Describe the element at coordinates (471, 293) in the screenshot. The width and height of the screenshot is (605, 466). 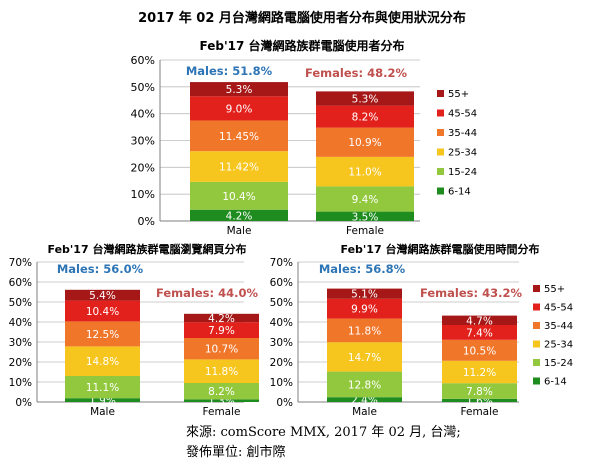
I see `total-annotation: Females: 43.2%` at that location.